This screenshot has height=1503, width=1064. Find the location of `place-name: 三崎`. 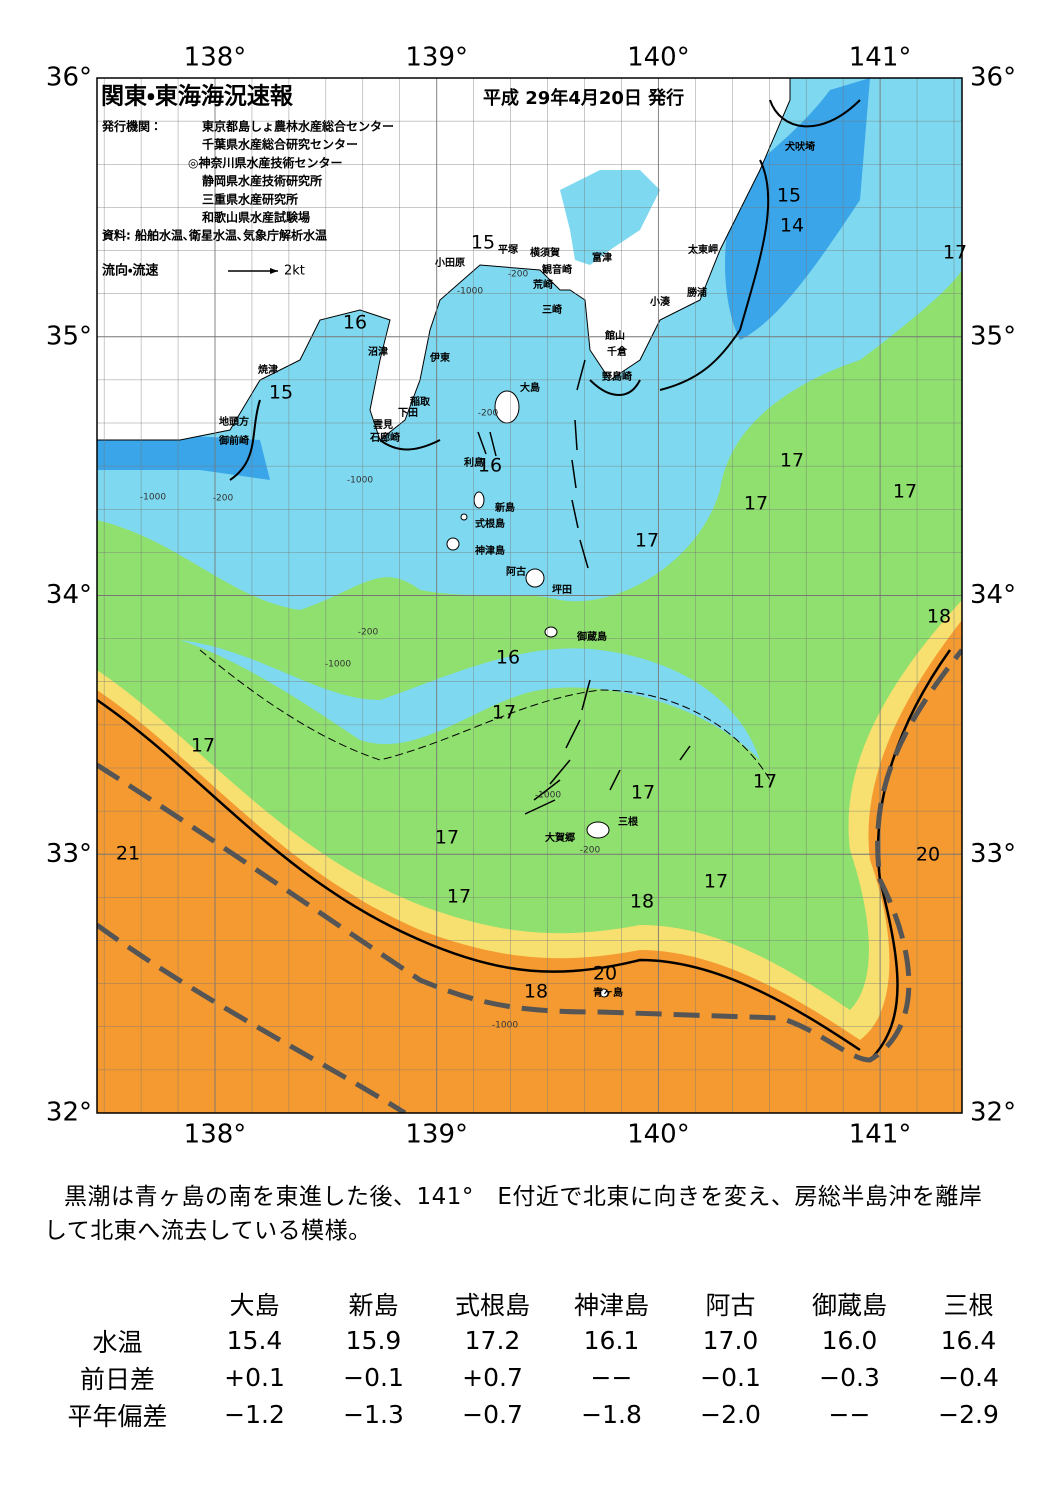

place-name: 三崎 is located at coordinates (552, 309).